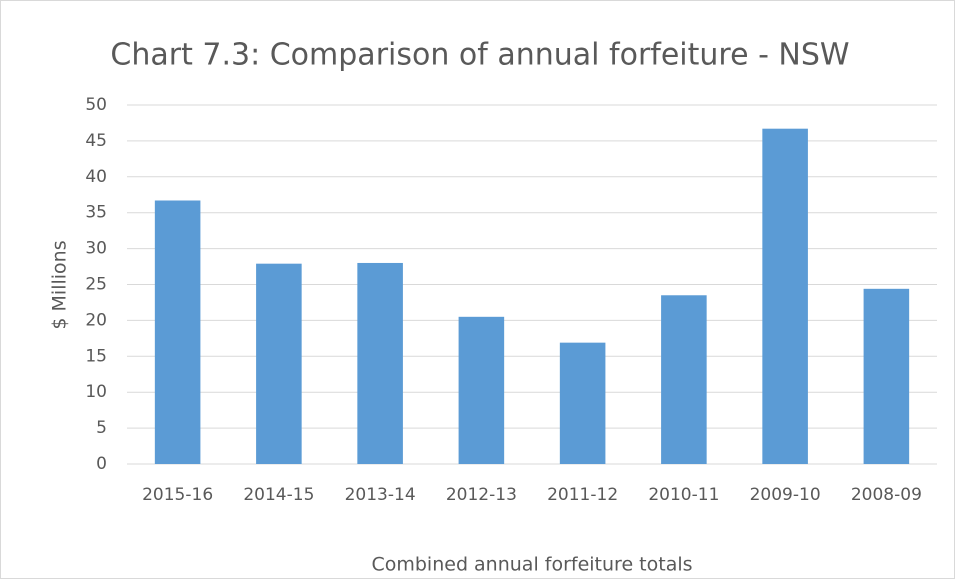 The image size is (955, 579). I want to click on x-tick-label: 2011-12, so click(582, 495).